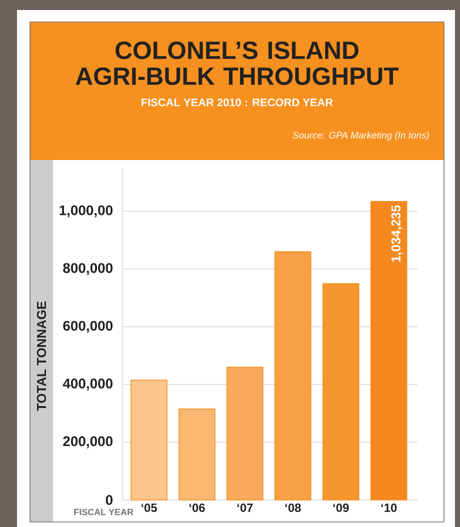 This screenshot has width=460, height=527. I want to click on y-axis-title: TOTAL TONNAGE, so click(41, 356).